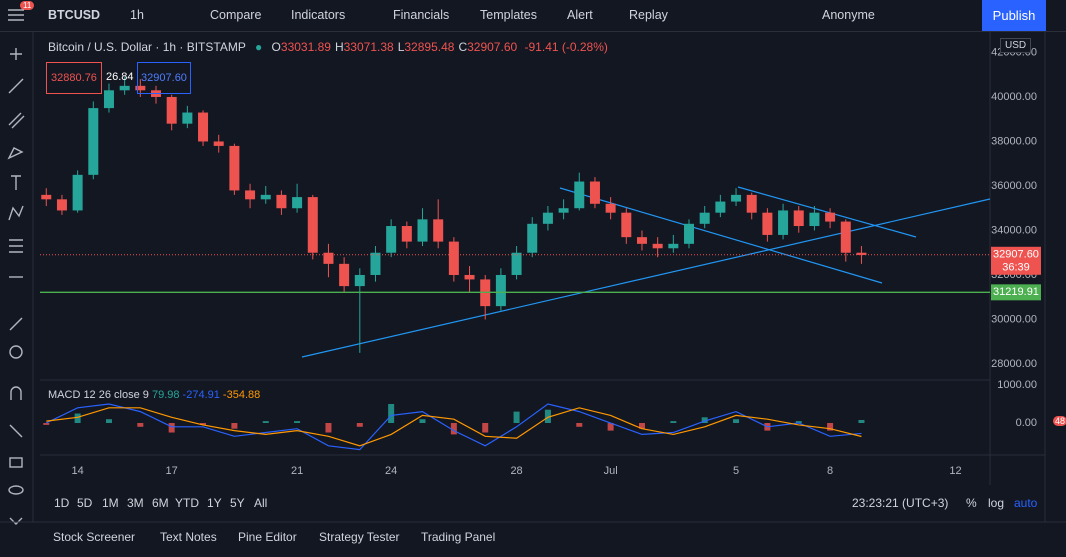 This screenshot has height=557, width=1066. I want to click on range-button: YTD, so click(187, 503).